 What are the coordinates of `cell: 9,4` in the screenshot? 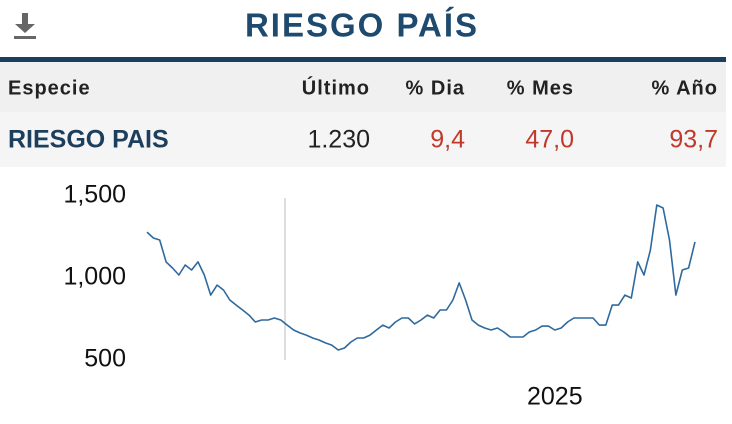 It's located at (447, 140).